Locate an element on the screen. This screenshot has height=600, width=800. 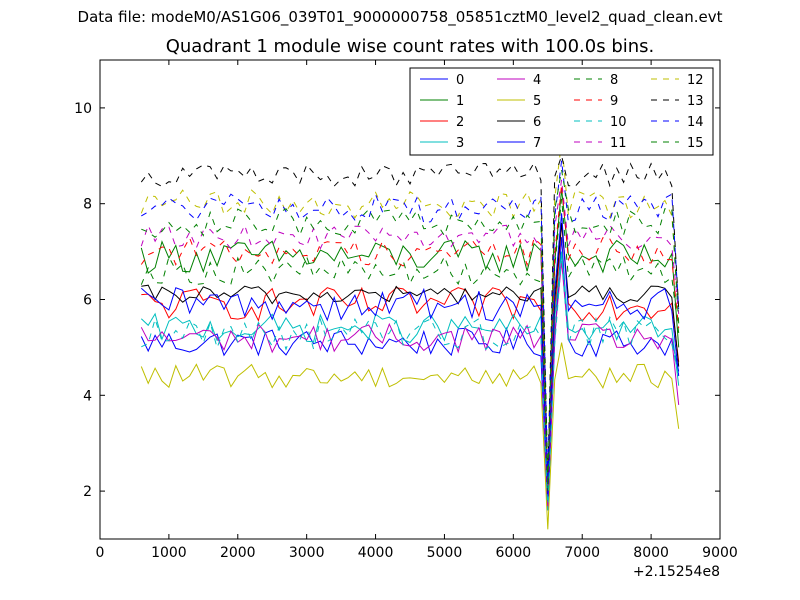
x-tick-label: 4000 is located at coordinates (376, 553).